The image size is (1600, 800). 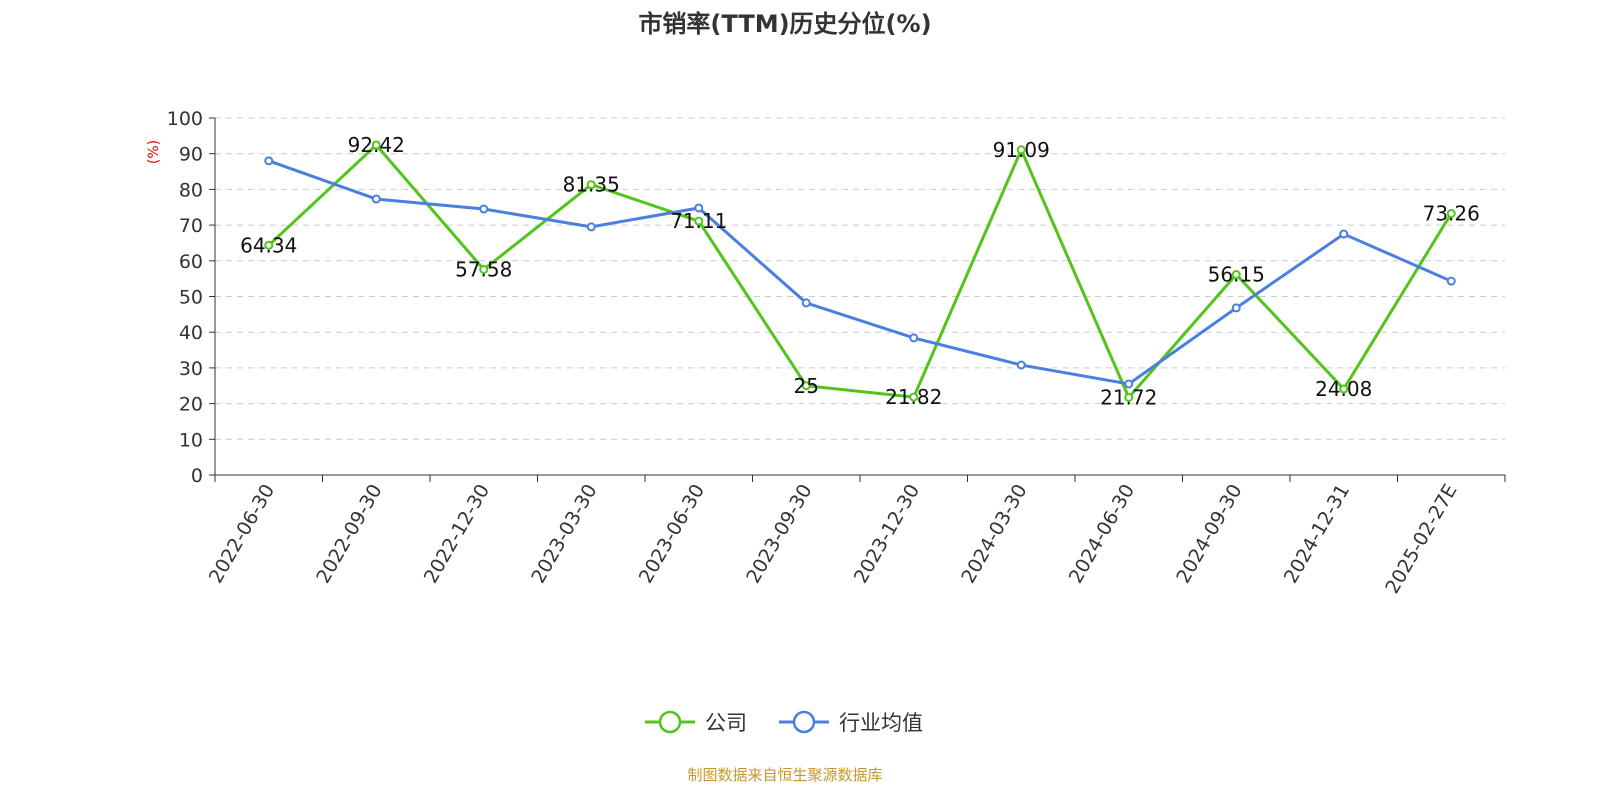 I want to click on data-label: 21.72, so click(x=1128, y=397).